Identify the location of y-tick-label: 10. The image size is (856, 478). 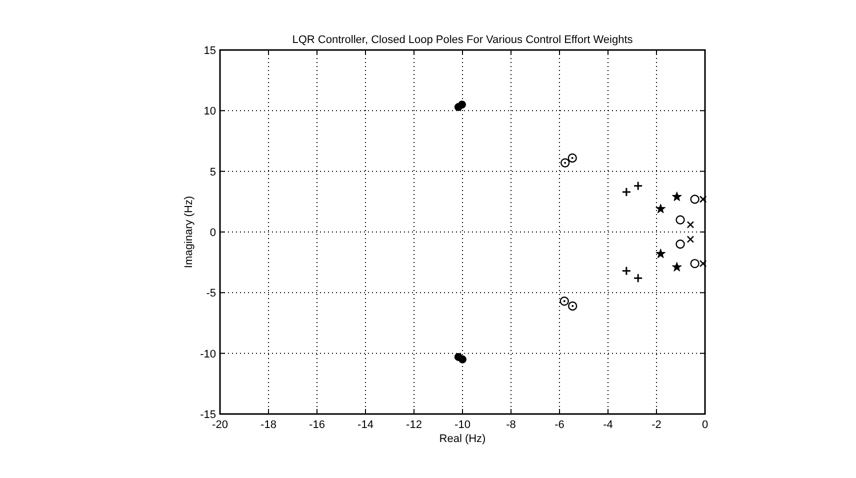
(210, 112).